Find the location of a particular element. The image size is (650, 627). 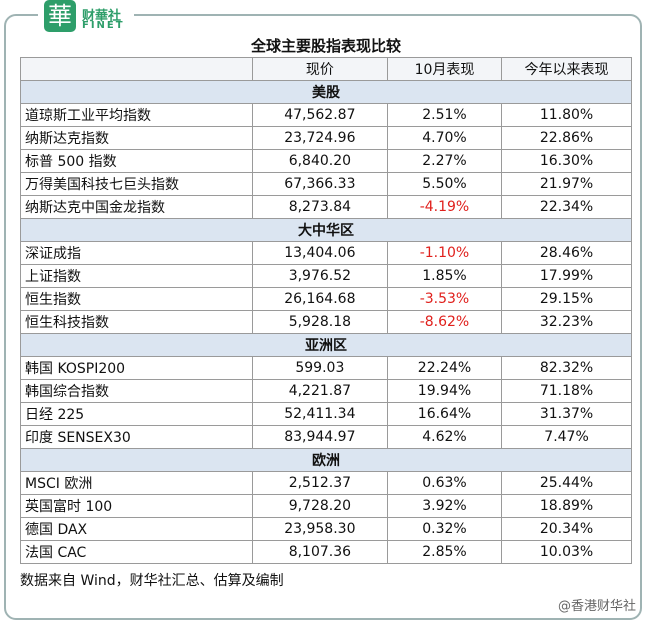

index-name: 万得美国科技七巨头指数 is located at coordinates (136, 184).